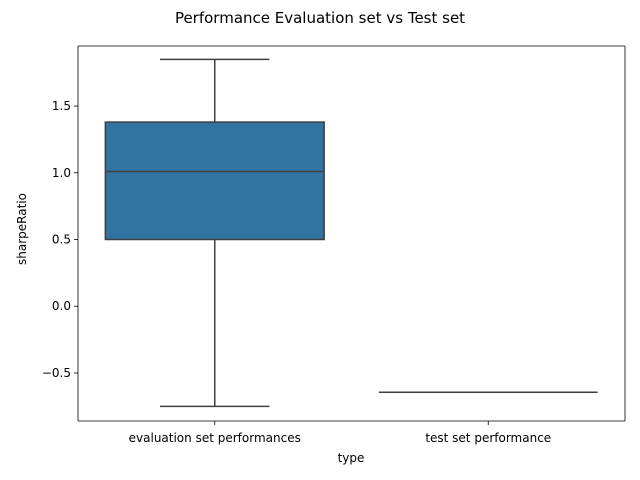  Describe the element at coordinates (351, 458) in the screenshot. I see `x-axis-label: type` at that location.